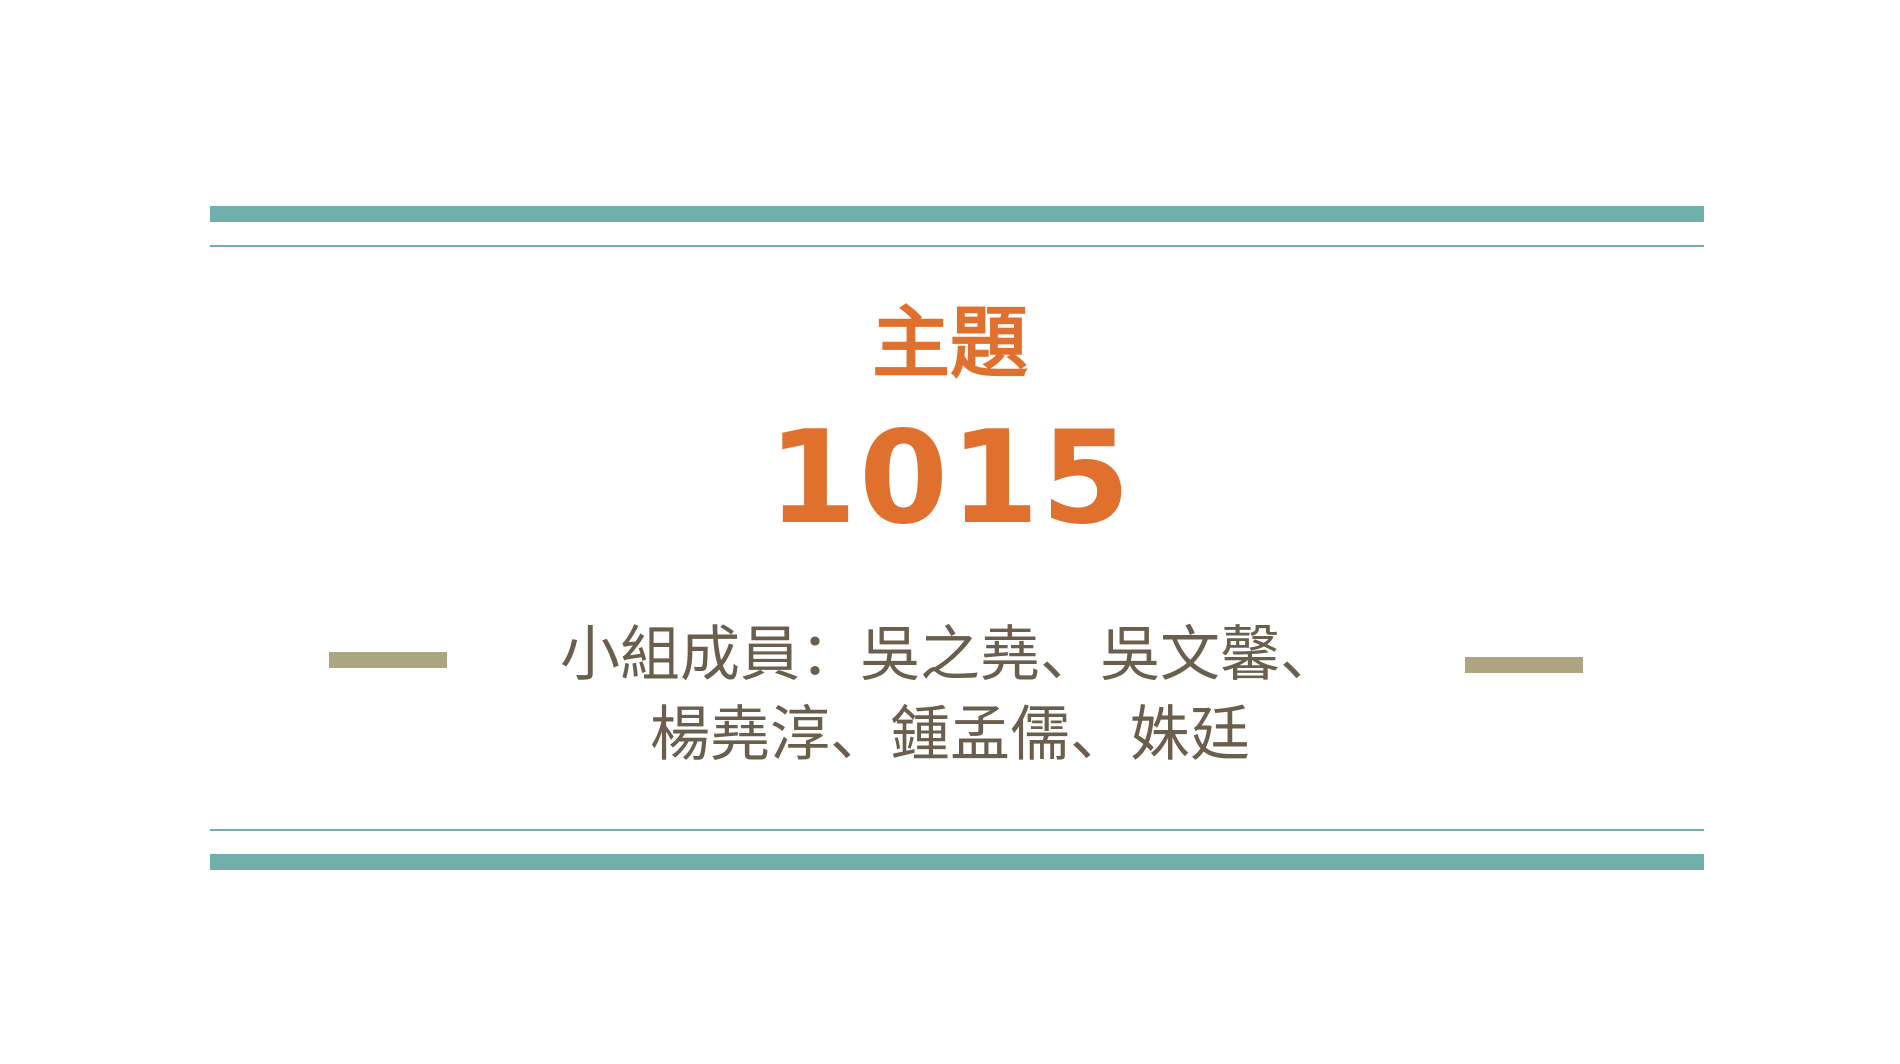 This screenshot has width=1900, height=1064. What do you see at coordinates (949, 344) in the screenshot?
I see `slide-title: 主題` at bounding box center [949, 344].